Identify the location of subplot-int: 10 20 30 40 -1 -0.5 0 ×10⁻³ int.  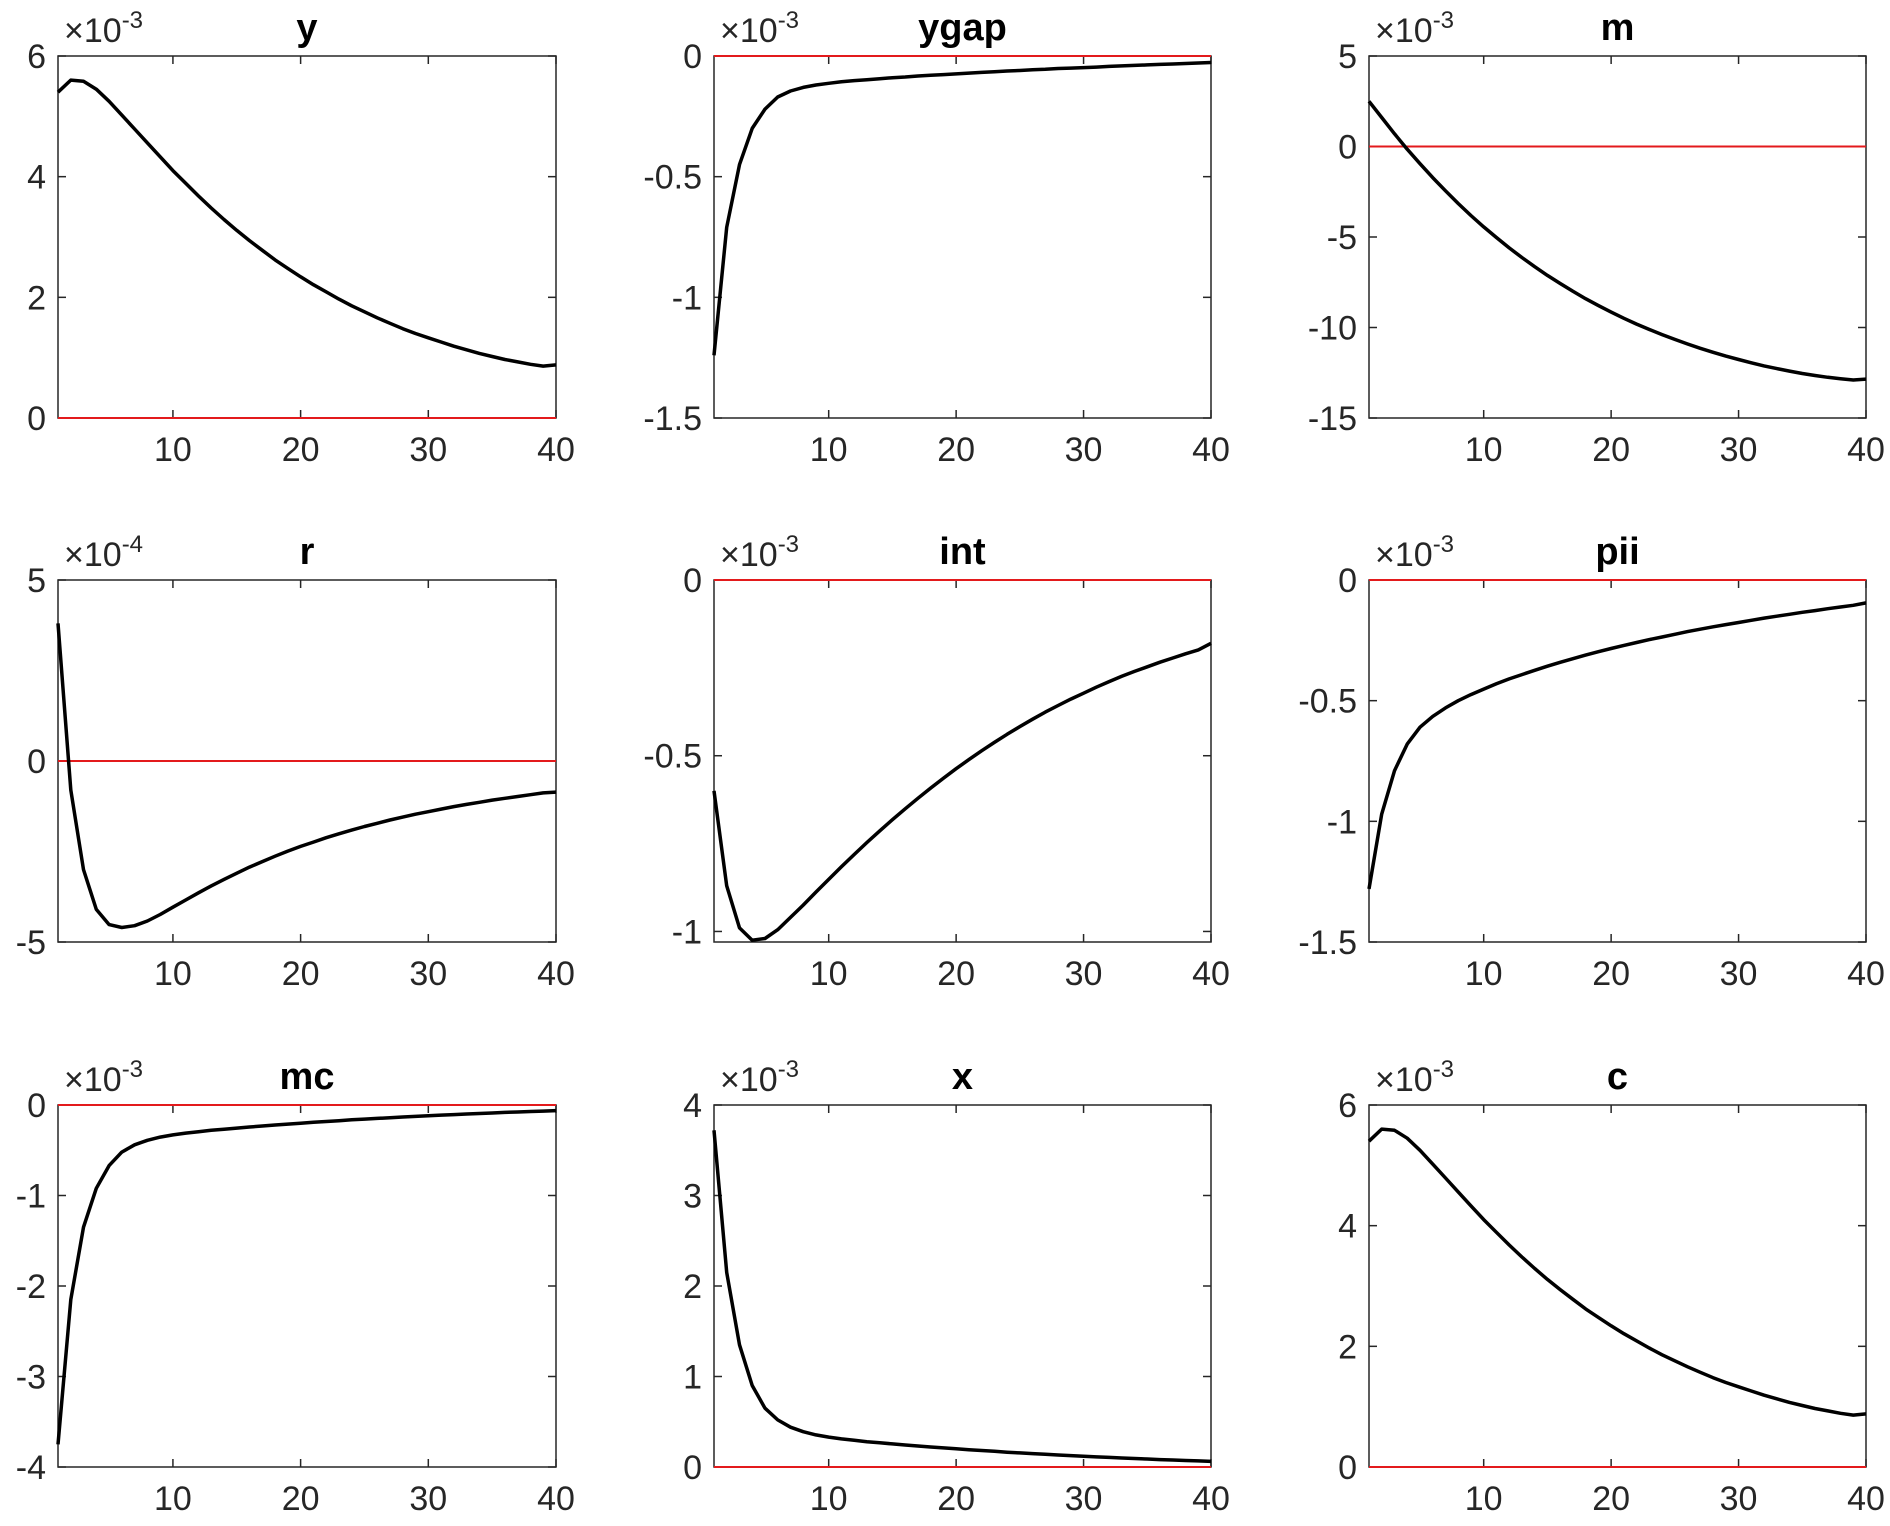
(936, 762).